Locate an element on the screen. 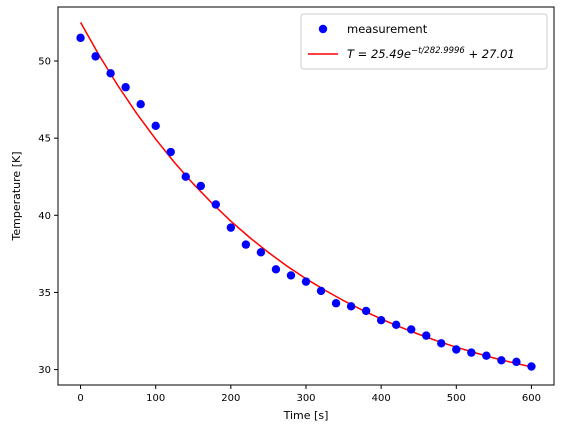 This screenshot has width=562, height=432. legend-marker-measurement is located at coordinates (323, 29).